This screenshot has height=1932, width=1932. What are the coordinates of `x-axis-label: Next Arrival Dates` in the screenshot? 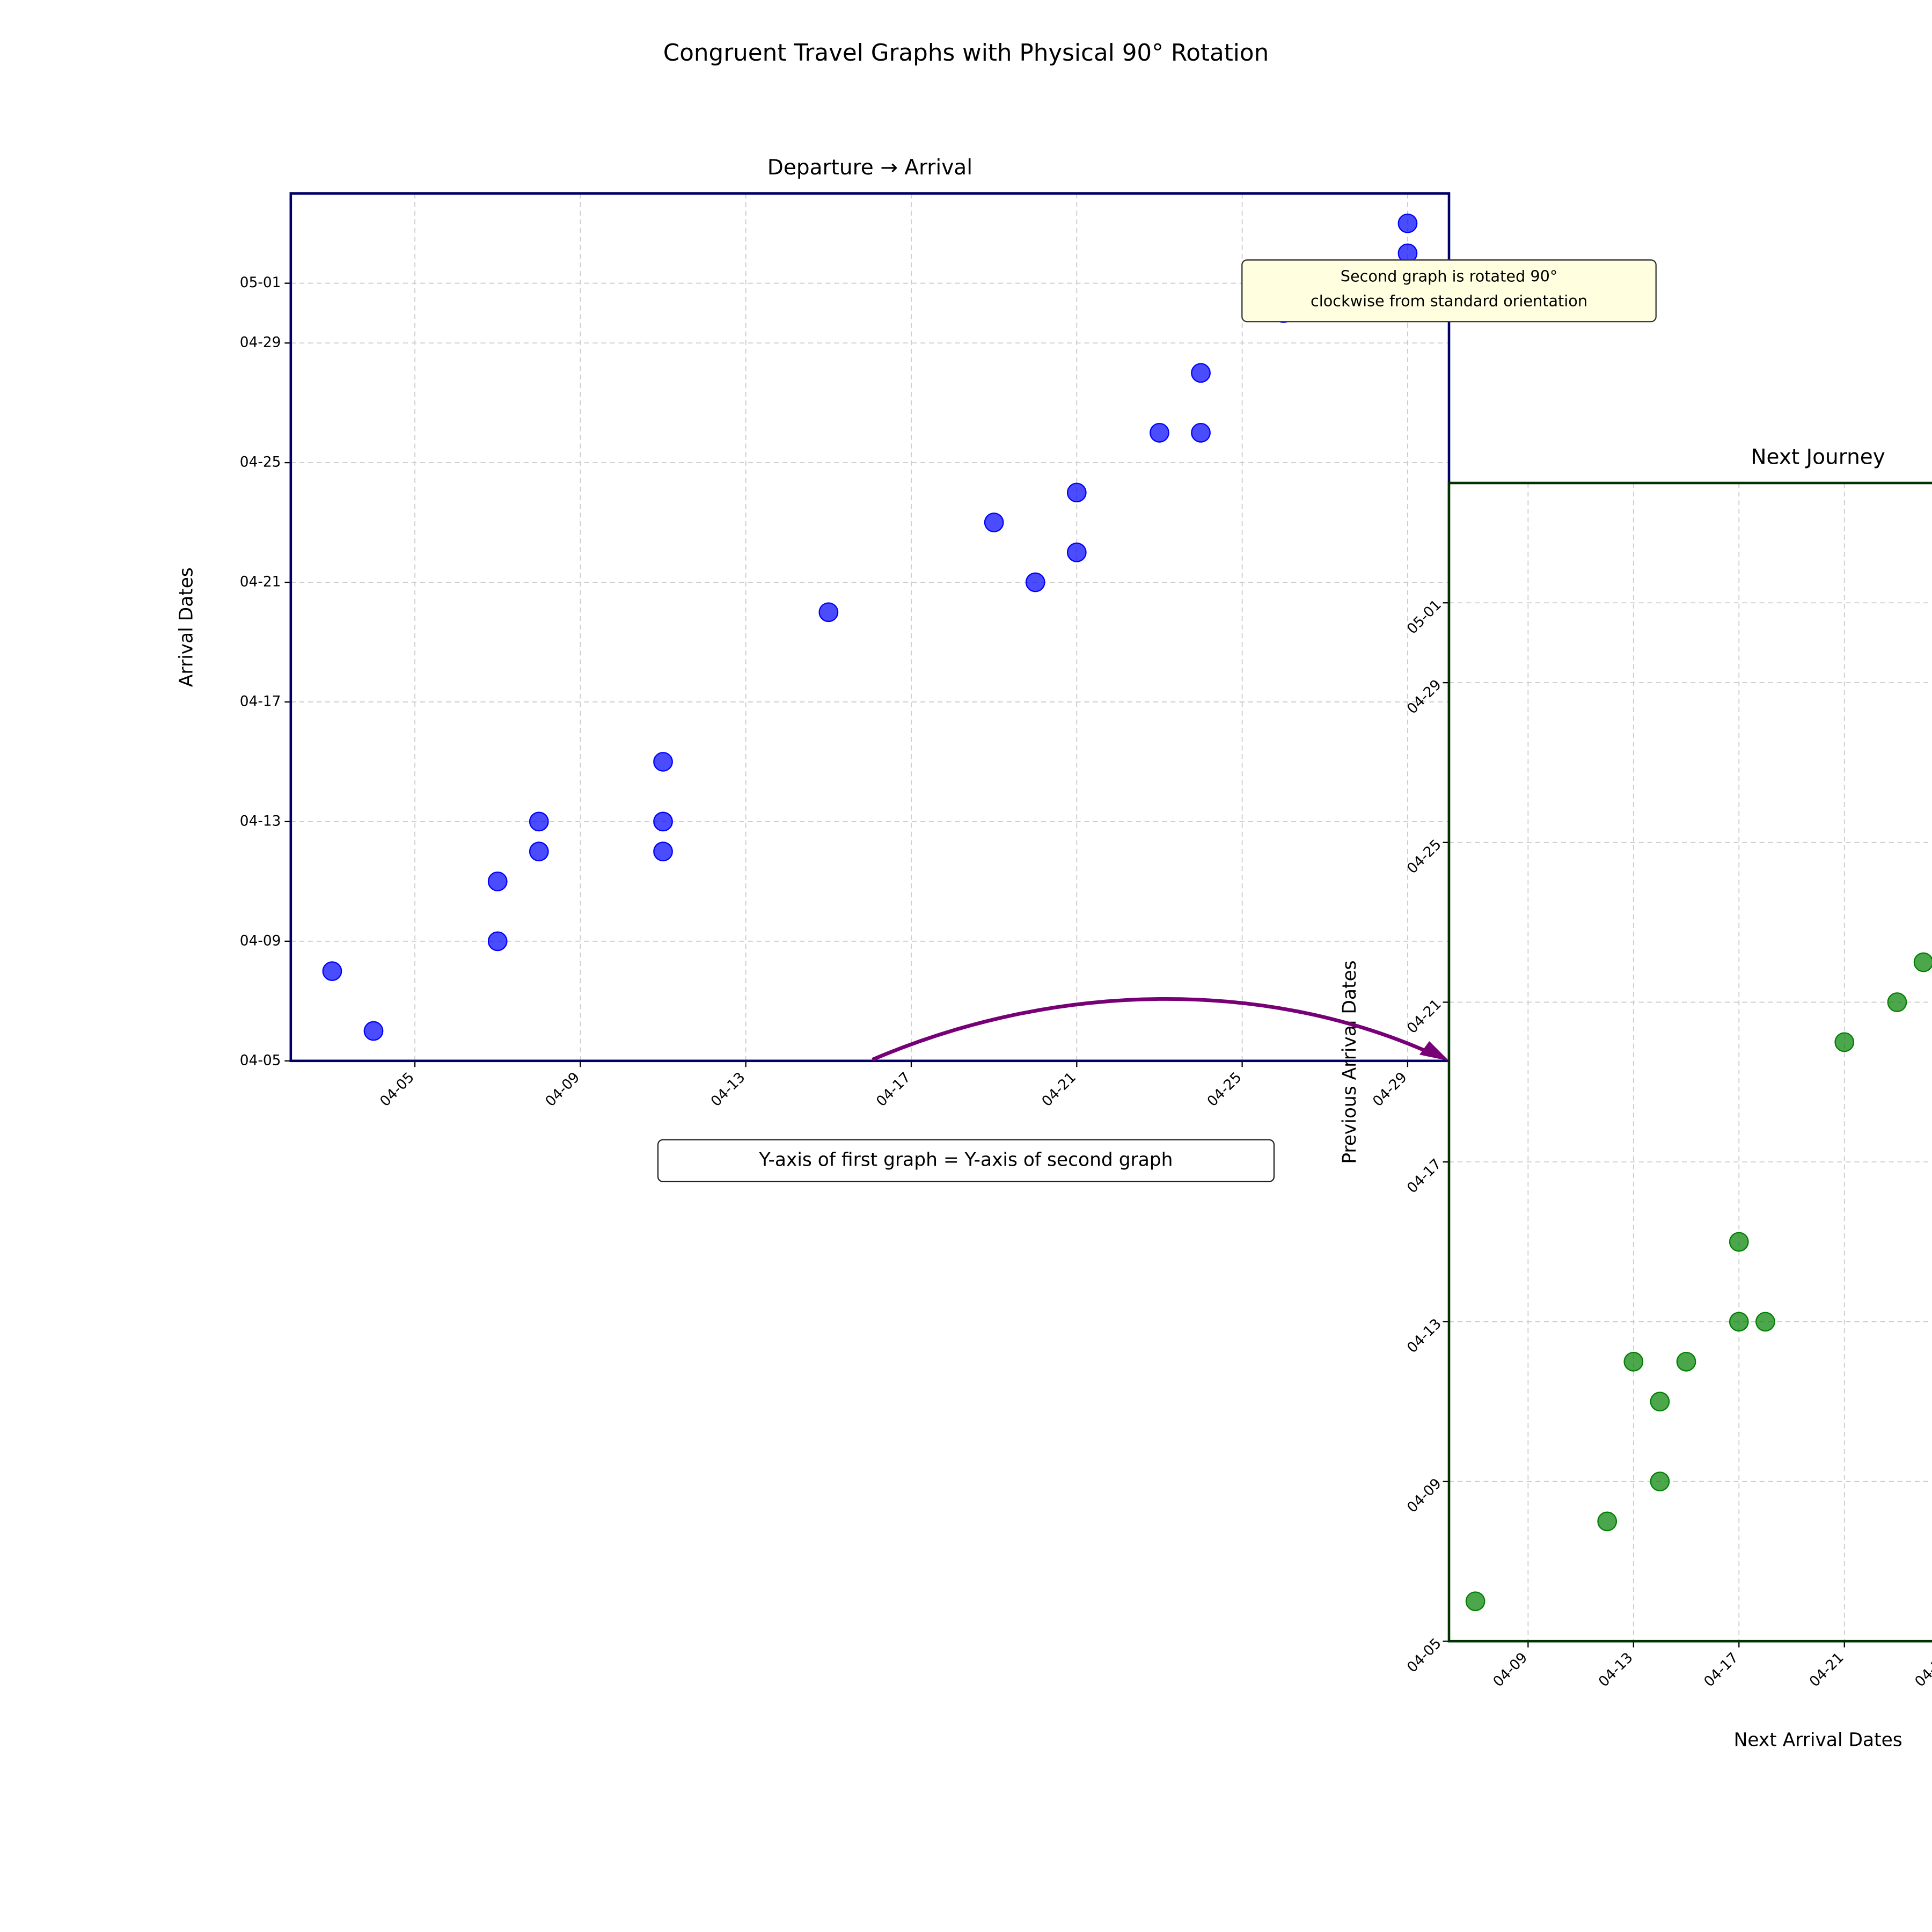 It's located at (1818, 1740).